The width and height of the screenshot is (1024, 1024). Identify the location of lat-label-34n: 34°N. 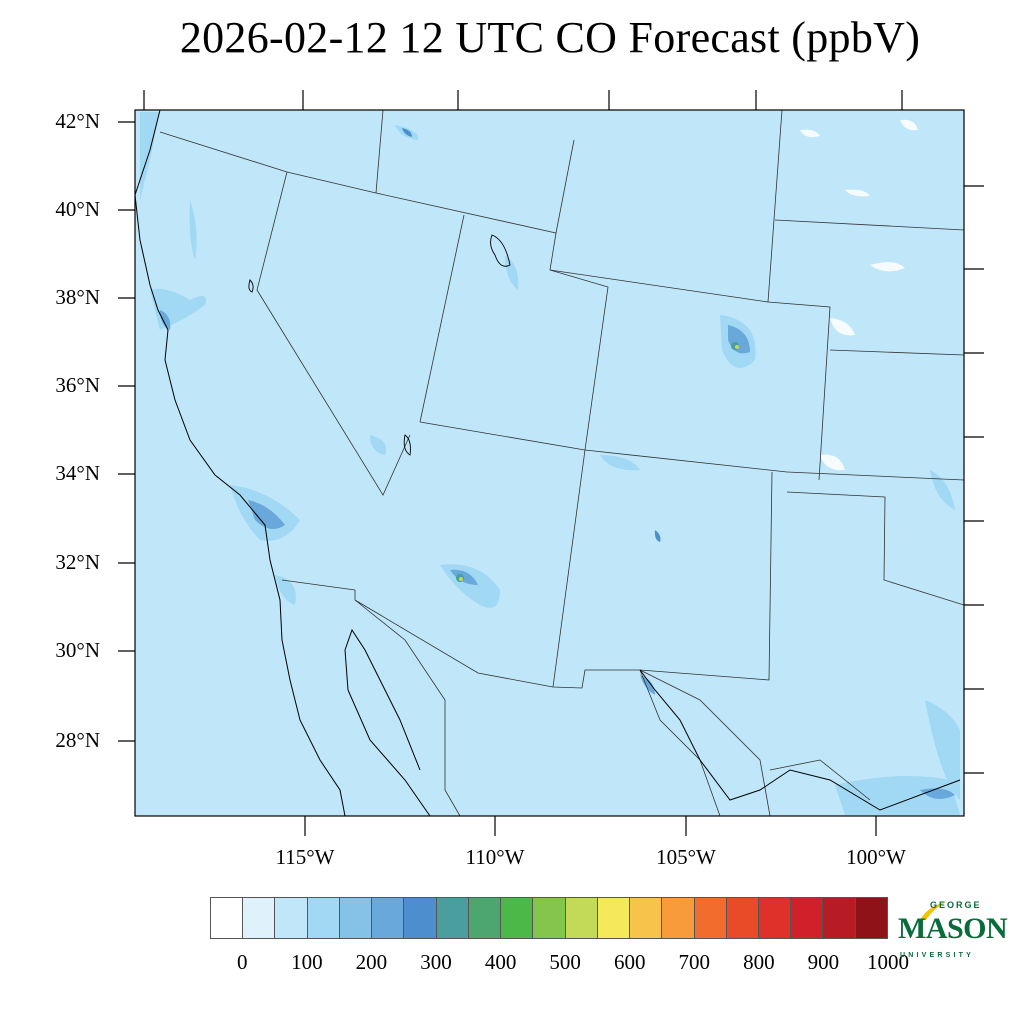
(77, 473).